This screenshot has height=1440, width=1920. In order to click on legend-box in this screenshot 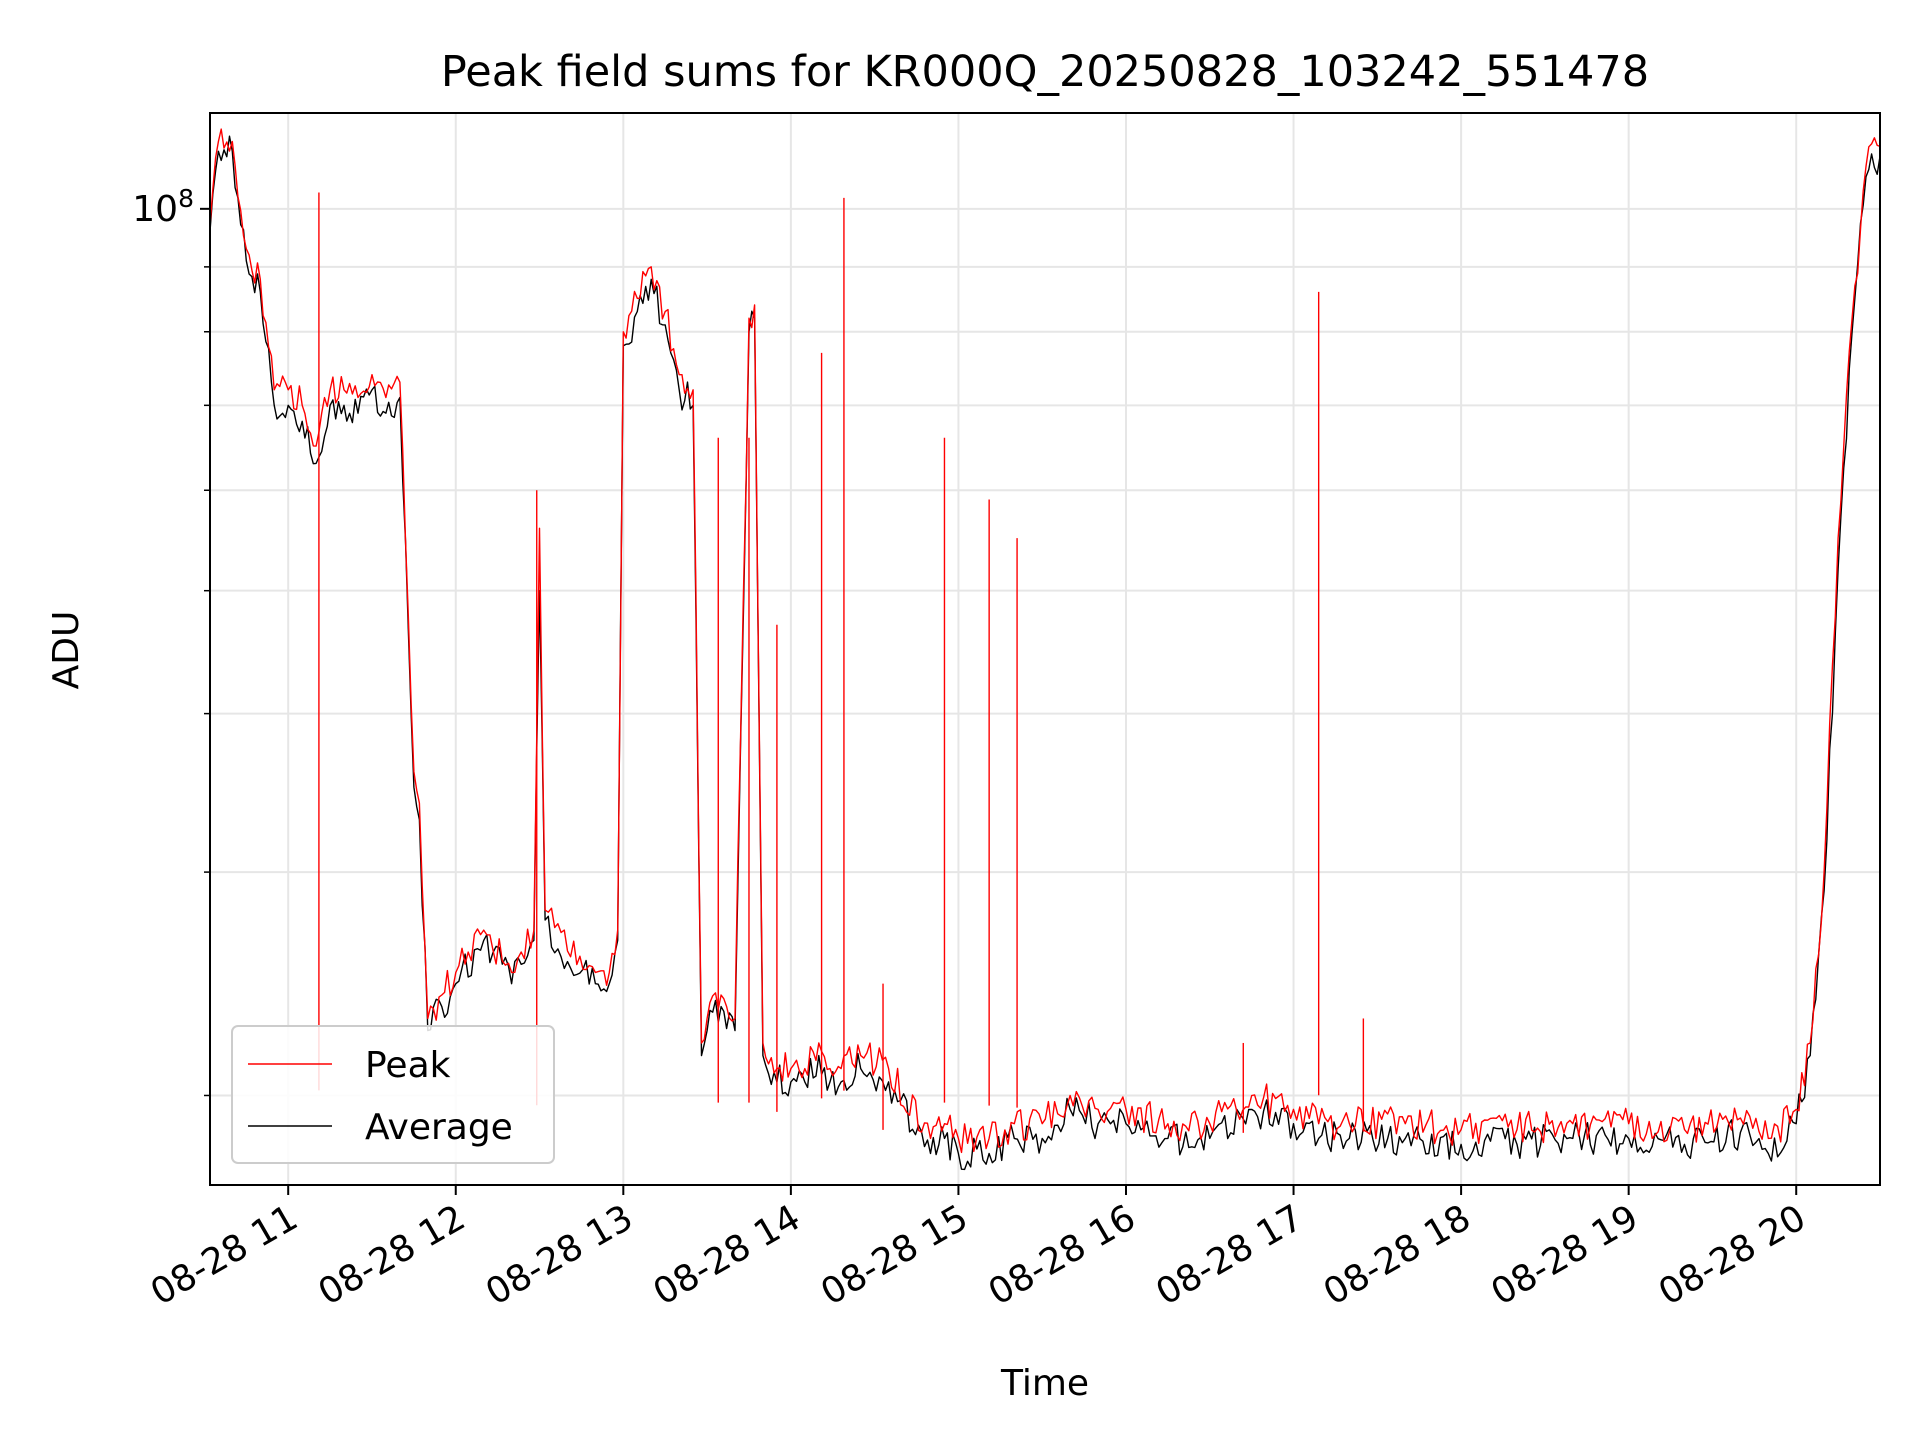, I will do `click(393, 1094)`.